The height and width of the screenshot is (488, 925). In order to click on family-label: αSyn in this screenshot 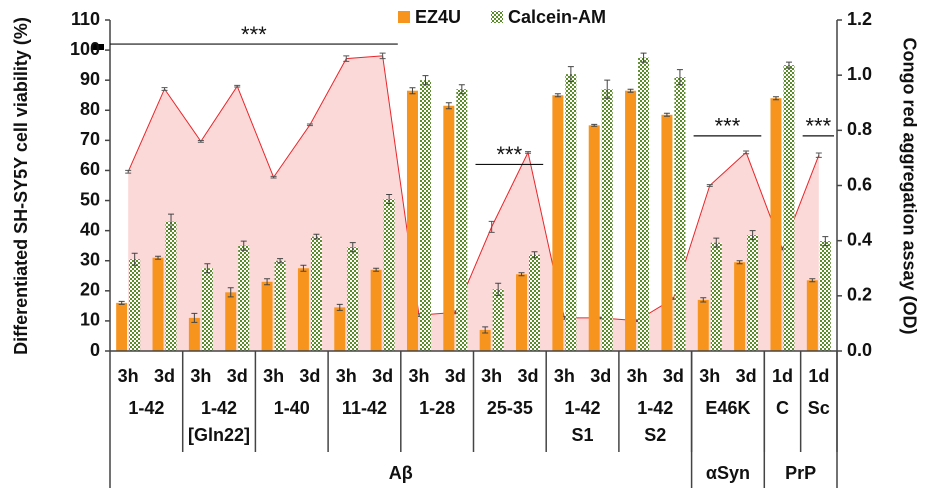, I will do `click(728, 473)`.